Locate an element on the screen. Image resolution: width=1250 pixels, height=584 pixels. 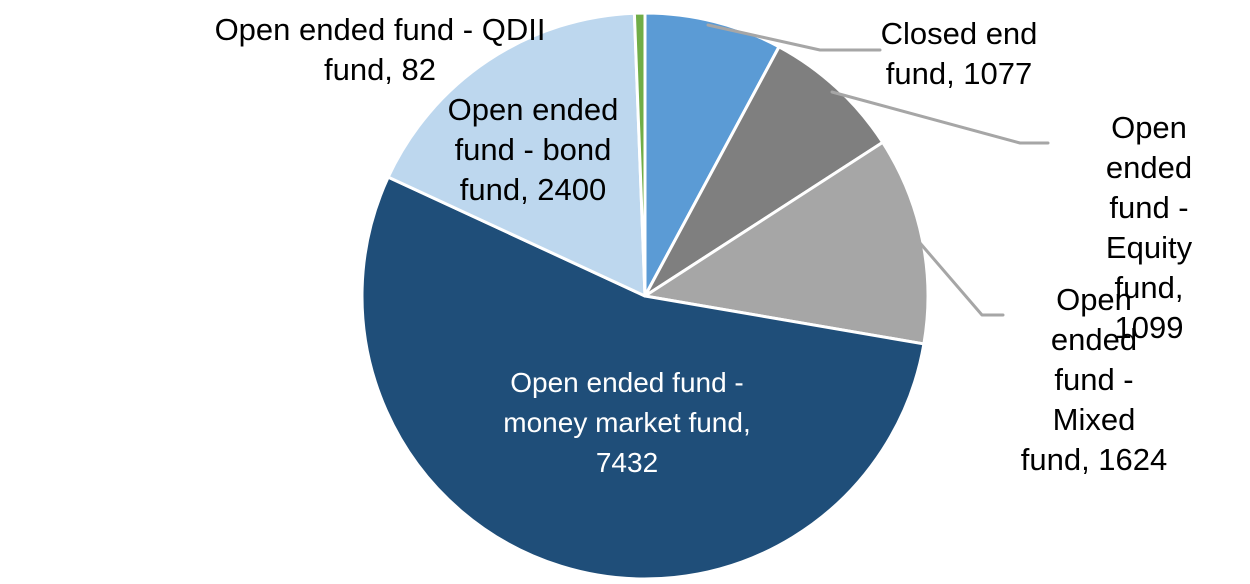
pie-slice-closed-end-fund is located at coordinates (712, 154).